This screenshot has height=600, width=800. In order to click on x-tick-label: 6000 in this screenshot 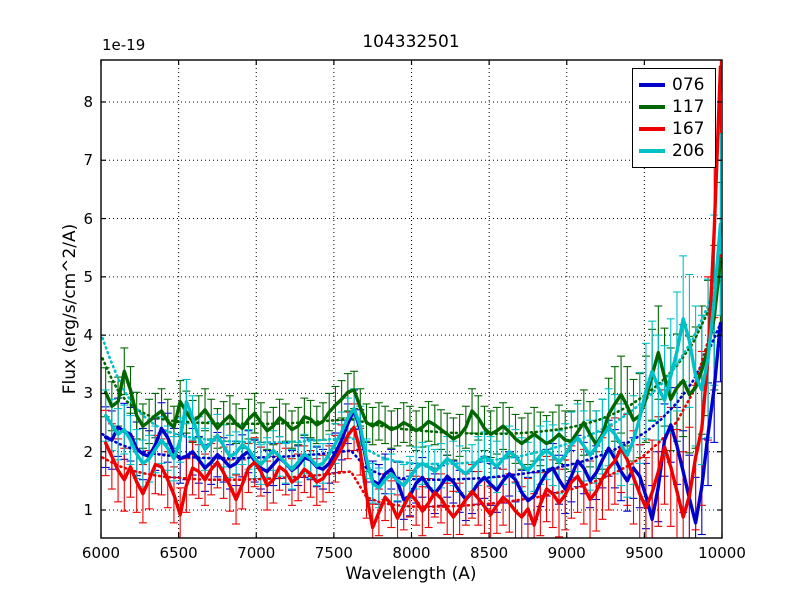, I will do `click(101, 553)`.